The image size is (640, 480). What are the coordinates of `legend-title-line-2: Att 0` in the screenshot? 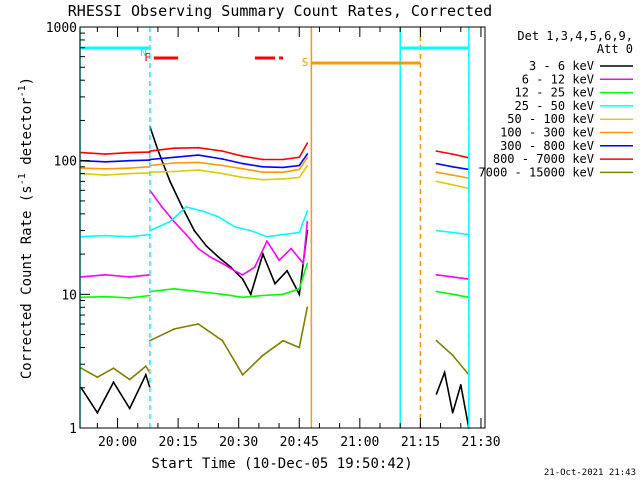 It's located at (615, 49).